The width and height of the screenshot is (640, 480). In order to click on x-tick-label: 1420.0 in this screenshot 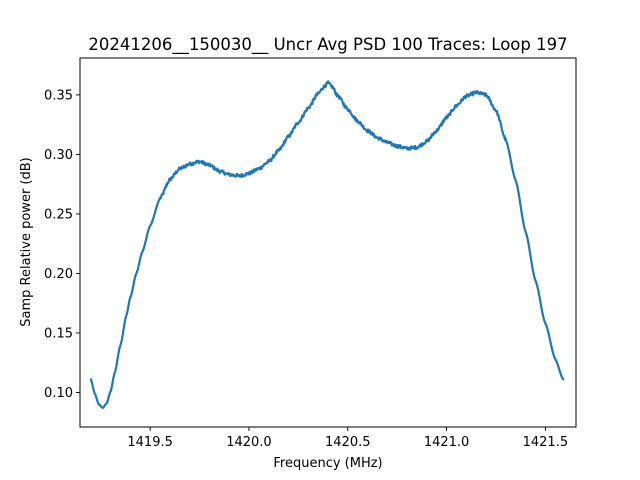, I will do `click(249, 442)`.